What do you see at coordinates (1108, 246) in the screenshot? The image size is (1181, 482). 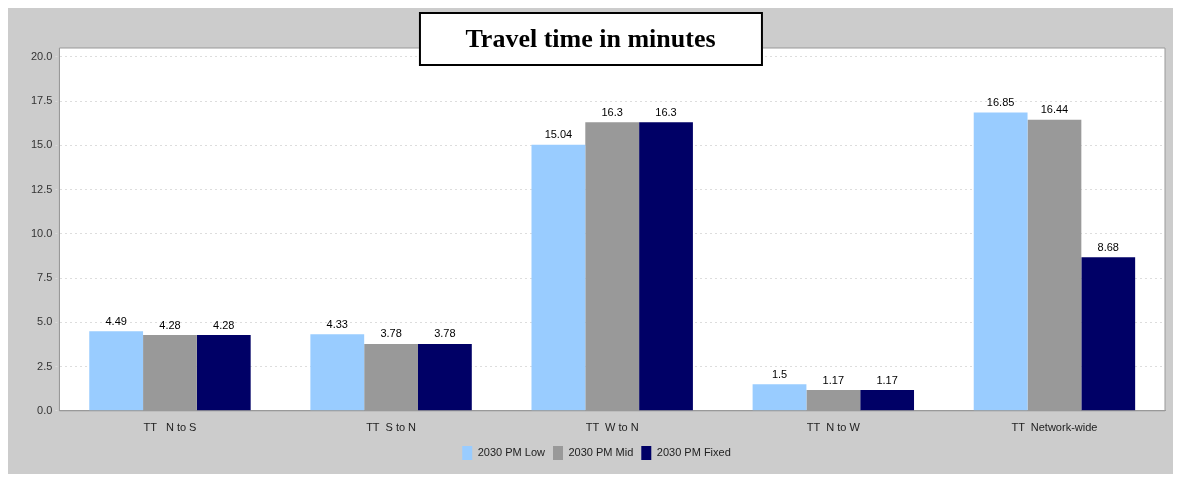 I see `data-label: 8.68` at bounding box center [1108, 246].